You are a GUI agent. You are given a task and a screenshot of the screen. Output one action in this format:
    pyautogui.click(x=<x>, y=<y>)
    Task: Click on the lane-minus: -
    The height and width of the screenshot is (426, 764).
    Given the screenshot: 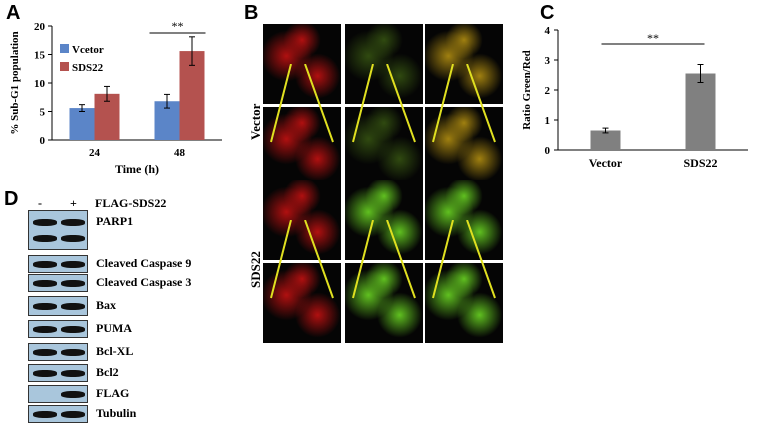 What is the action you would take?
    pyautogui.click(x=40, y=203)
    